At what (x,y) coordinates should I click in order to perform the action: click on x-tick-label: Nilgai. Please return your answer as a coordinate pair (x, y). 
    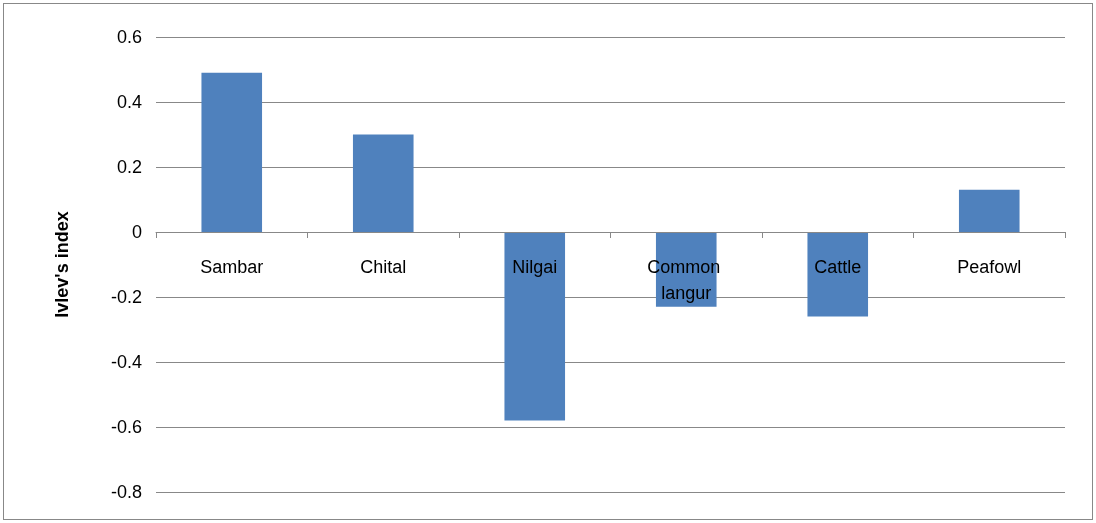
    Looking at the image, I should click on (535, 267).